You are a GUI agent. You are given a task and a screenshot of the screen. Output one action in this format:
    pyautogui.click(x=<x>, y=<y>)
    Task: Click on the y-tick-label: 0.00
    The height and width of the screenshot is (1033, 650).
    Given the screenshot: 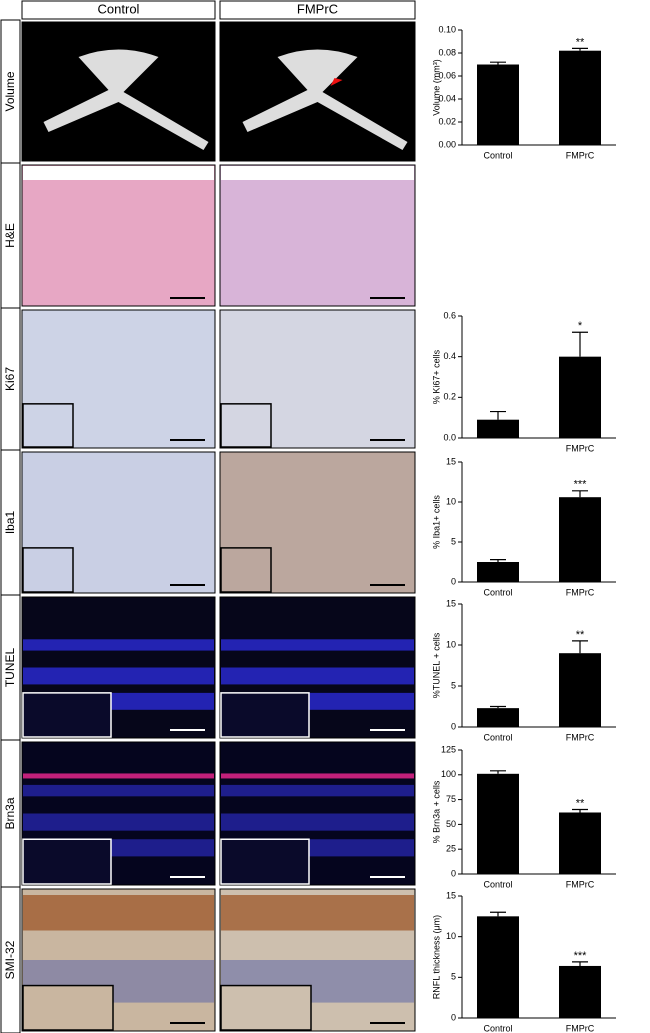 What is the action you would take?
    pyautogui.click(x=447, y=144)
    